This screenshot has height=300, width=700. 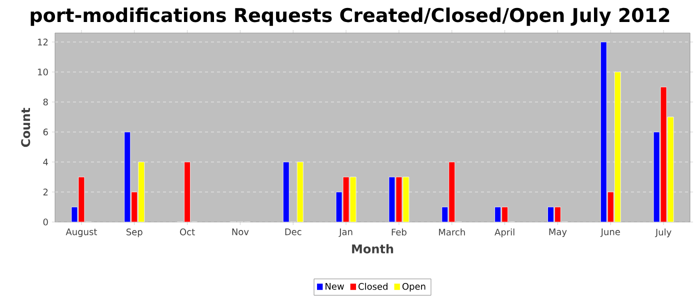 I want to click on chart-title: port-modifications Requests Created/Closed/Open July 2012, so click(x=350, y=17).